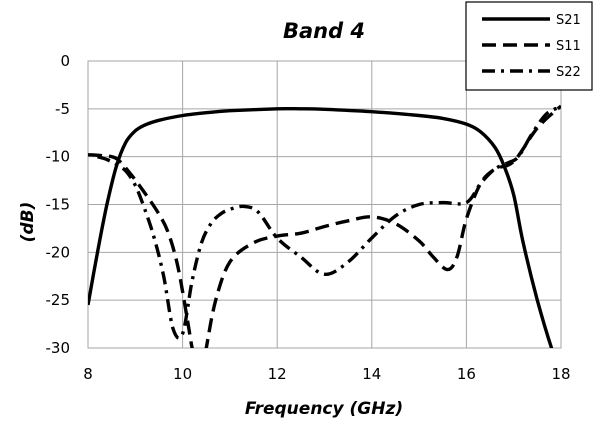  What do you see at coordinates (568, 46) in the screenshot?
I see `legend-label-s11: S11` at bounding box center [568, 46].